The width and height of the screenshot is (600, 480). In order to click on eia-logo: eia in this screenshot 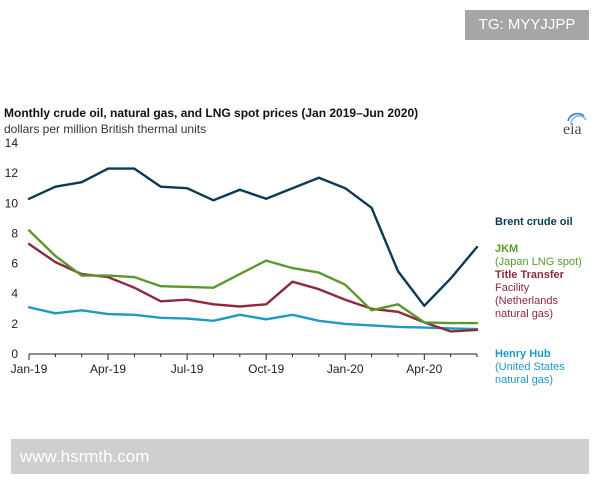, I will do `click(575, 125)`.